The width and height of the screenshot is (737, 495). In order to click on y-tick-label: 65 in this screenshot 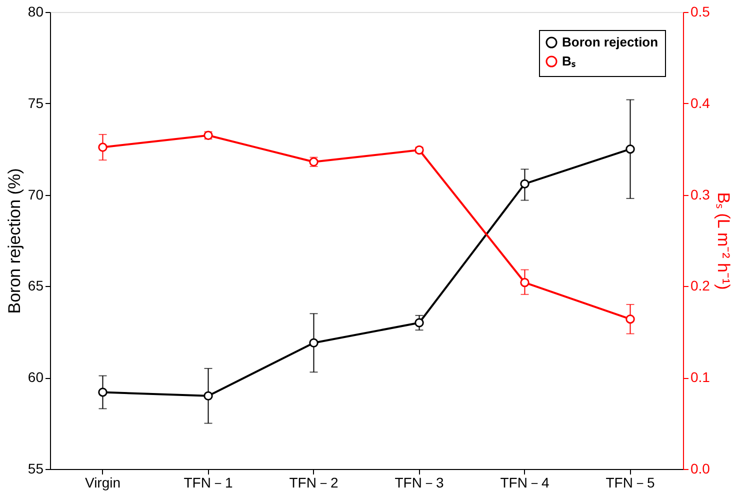, I will do `click(36, 286)`.